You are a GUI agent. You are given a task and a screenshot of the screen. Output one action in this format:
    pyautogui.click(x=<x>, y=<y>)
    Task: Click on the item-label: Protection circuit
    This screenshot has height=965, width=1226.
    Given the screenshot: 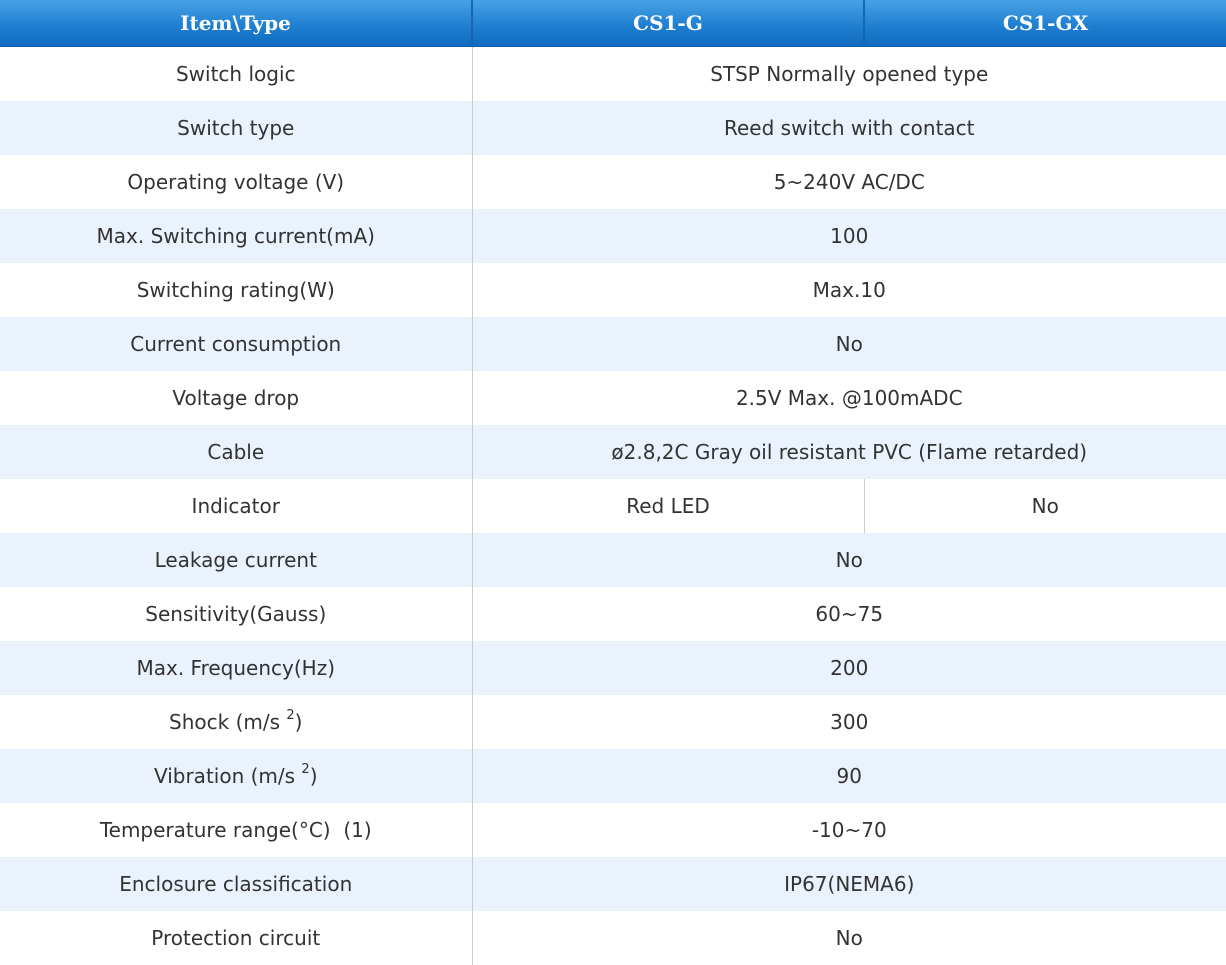 What is the action you would take?
    pyautogui.click(x=236, y=938)
    